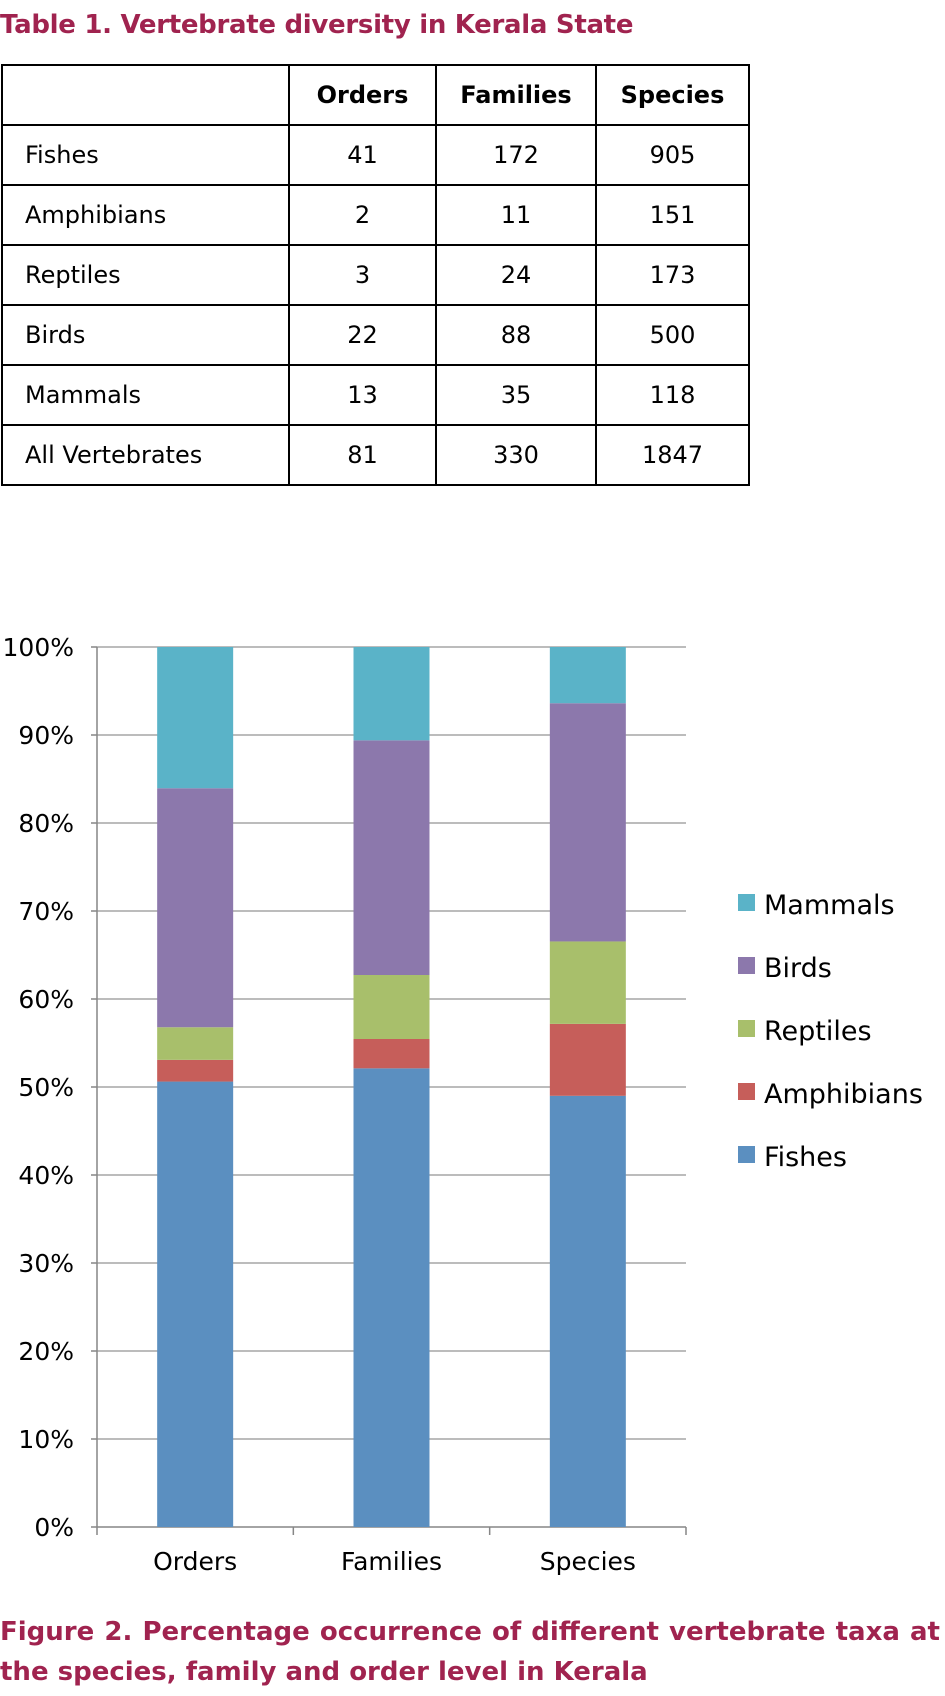 The height and width of the screenshot is (1696, 945). Describe the element at coordinates (46, 1351) in the screenshot. I see `y-tick-label: 20%` at that location.